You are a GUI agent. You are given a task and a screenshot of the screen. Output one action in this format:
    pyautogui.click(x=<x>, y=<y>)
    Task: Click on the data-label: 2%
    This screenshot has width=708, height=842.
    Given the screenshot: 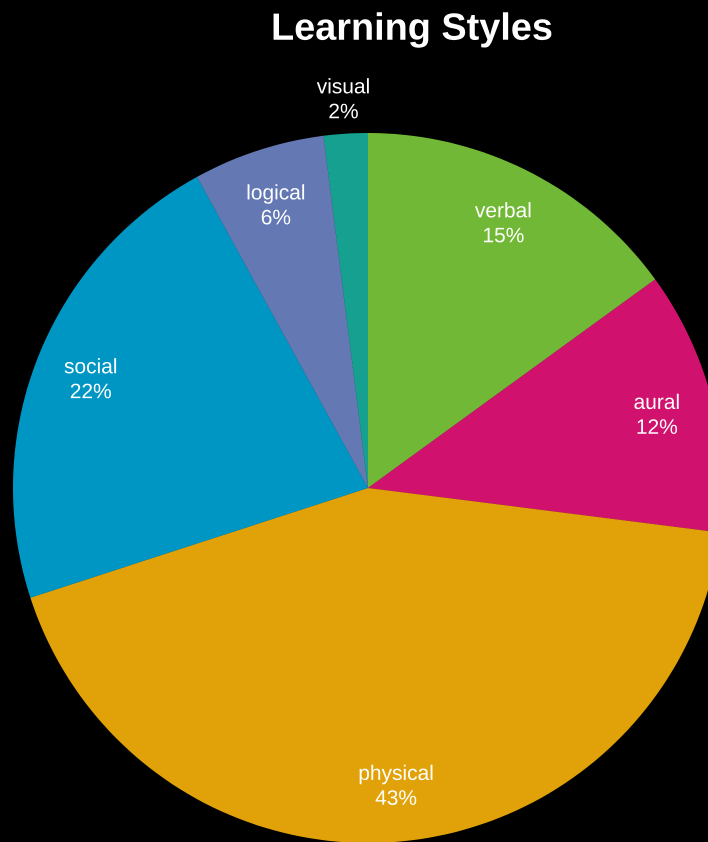 What is the action you would take?
    pyautogui.click(x=343, y=111)
    